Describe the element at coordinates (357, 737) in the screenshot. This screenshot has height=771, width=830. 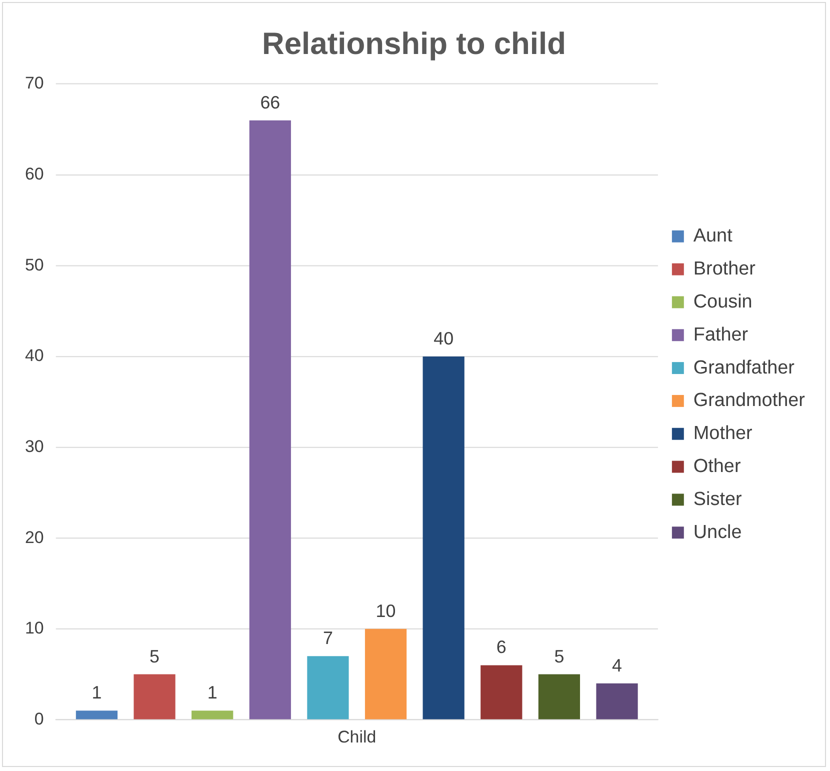
I see `x-tick-label: Child` at that location.